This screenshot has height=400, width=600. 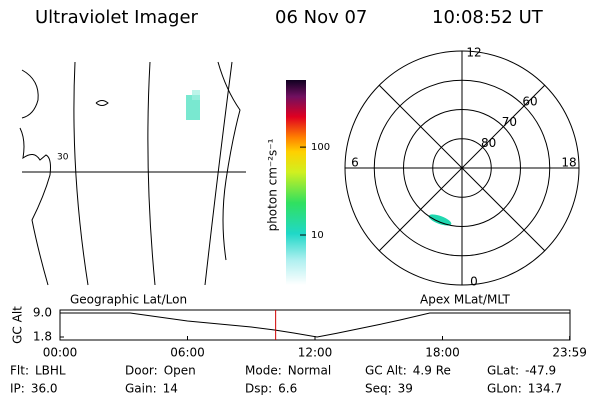 I want to click on date: 06 Nov 07, so click(x=321, y=17).